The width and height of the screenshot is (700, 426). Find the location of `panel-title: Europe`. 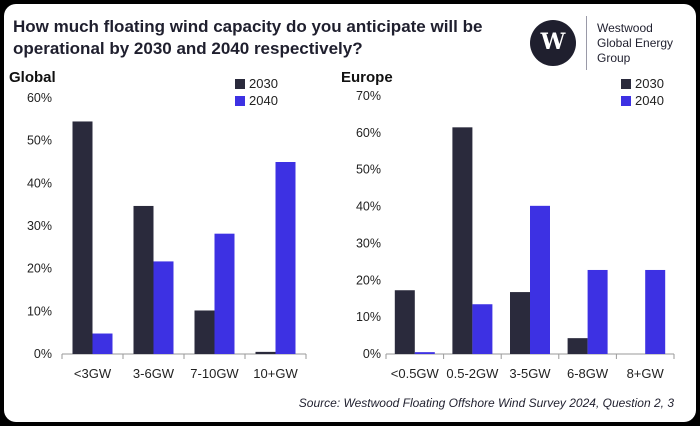

panel-title: Europe is located at coordinates (367, 77).